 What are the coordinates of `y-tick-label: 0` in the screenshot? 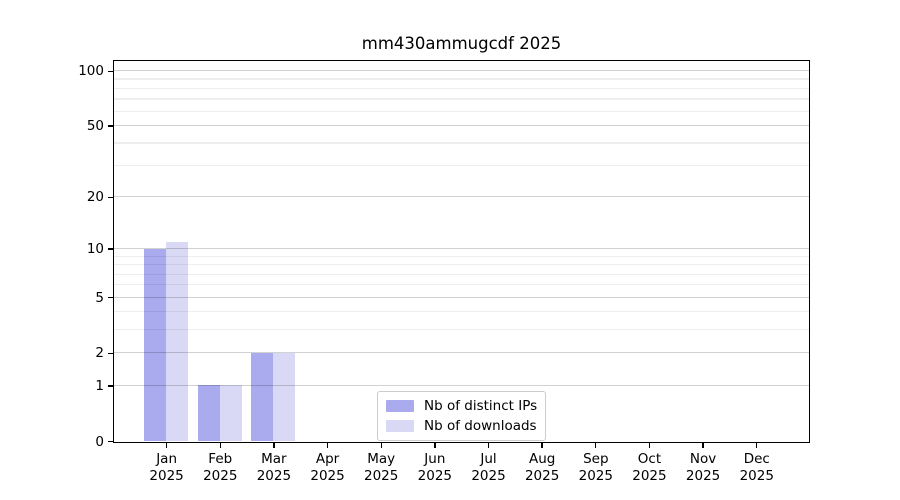 It's located at (99, 441).